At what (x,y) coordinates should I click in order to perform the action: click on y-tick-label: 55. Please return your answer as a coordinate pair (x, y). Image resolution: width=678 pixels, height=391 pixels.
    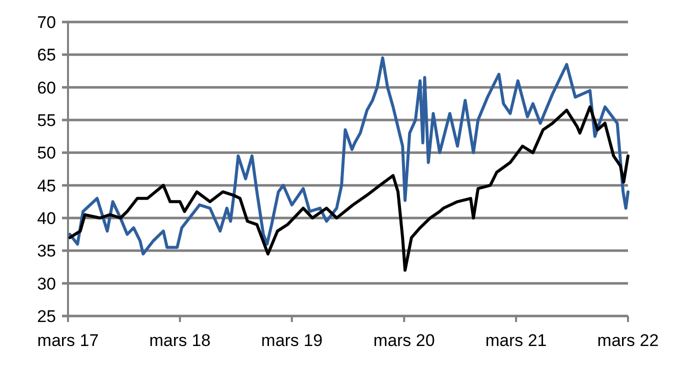
    Looking at the image, I should click on (46, 120).